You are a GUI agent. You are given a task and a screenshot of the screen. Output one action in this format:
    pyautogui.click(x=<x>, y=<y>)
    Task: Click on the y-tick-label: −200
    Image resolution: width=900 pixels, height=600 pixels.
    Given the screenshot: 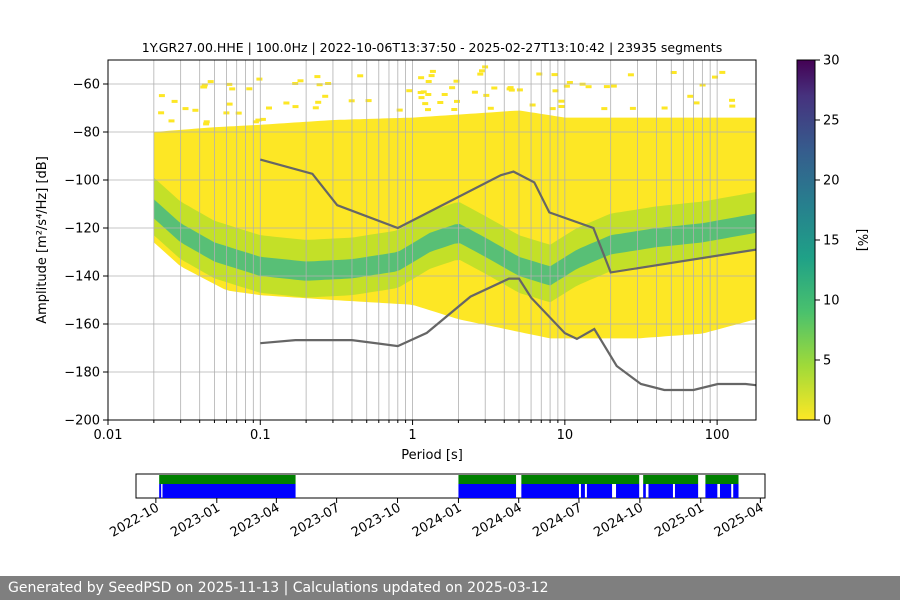 What is the action you would take?
    pyautogui.click(x=82, y=421)
    